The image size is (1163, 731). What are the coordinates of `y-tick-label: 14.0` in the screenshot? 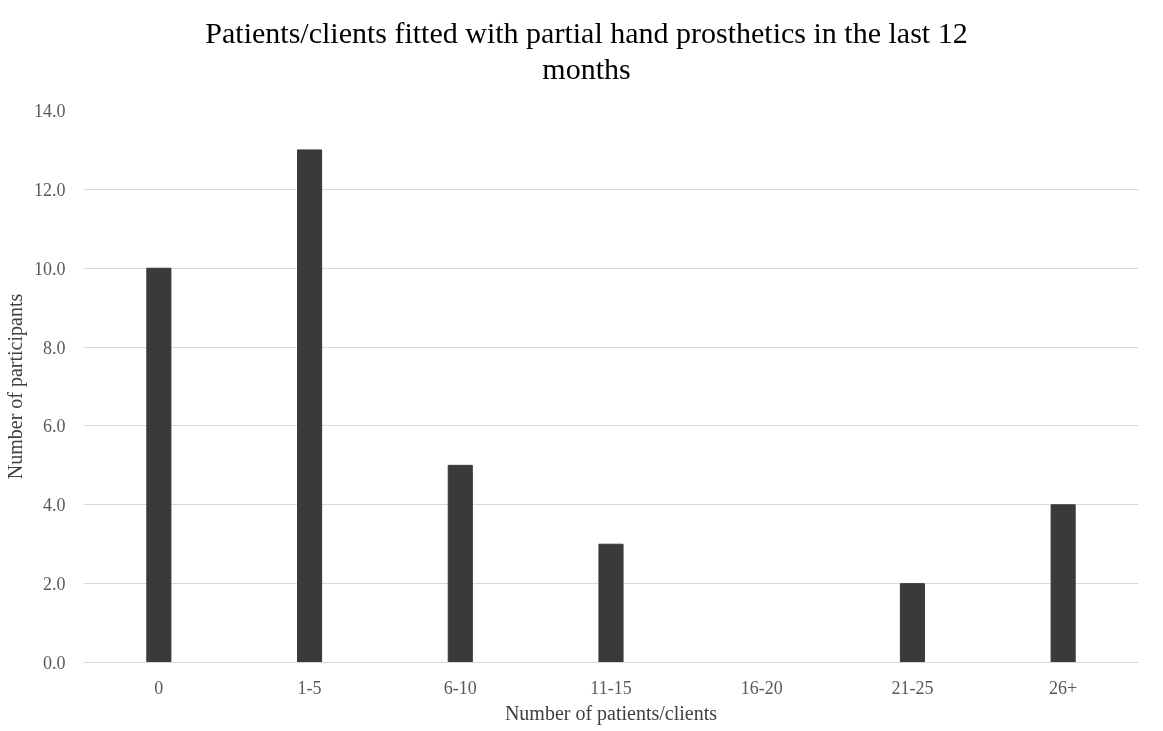 It's located at (50, 111).